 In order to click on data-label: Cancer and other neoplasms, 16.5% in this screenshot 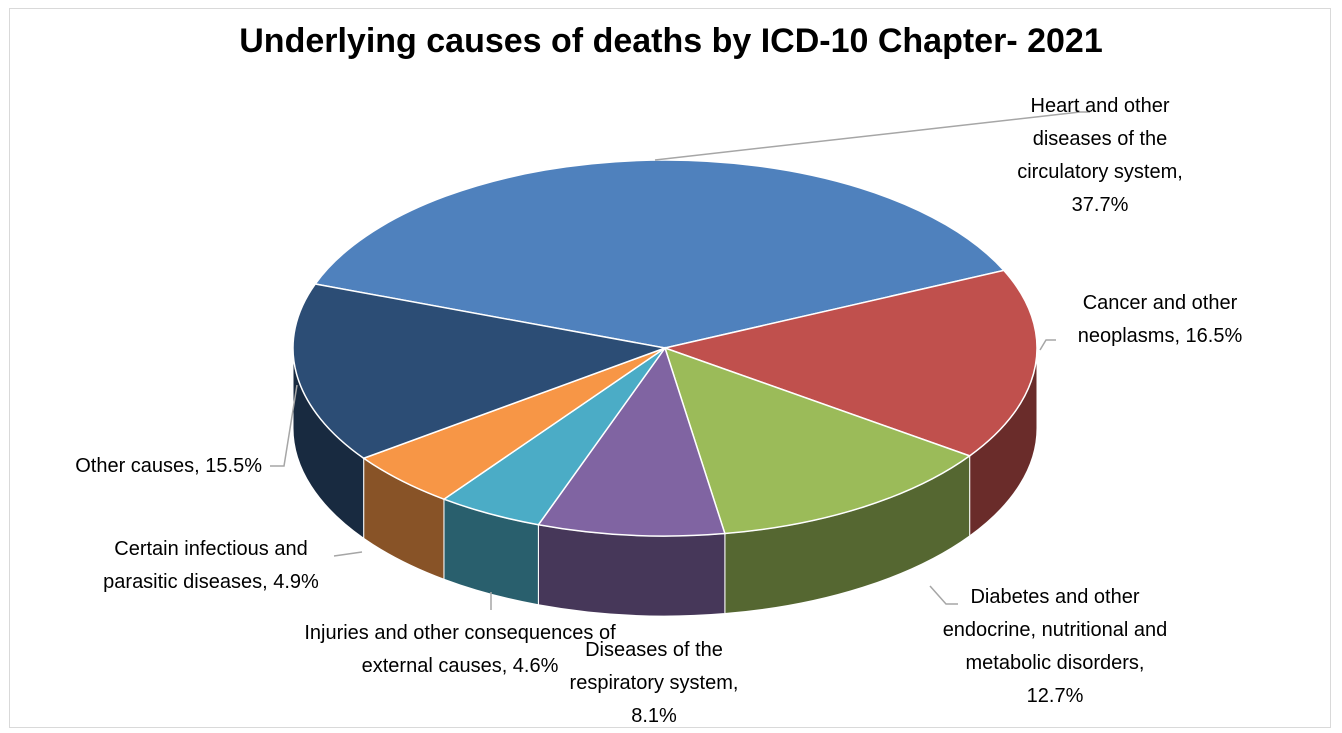, I will do `click(1160, 319)`.